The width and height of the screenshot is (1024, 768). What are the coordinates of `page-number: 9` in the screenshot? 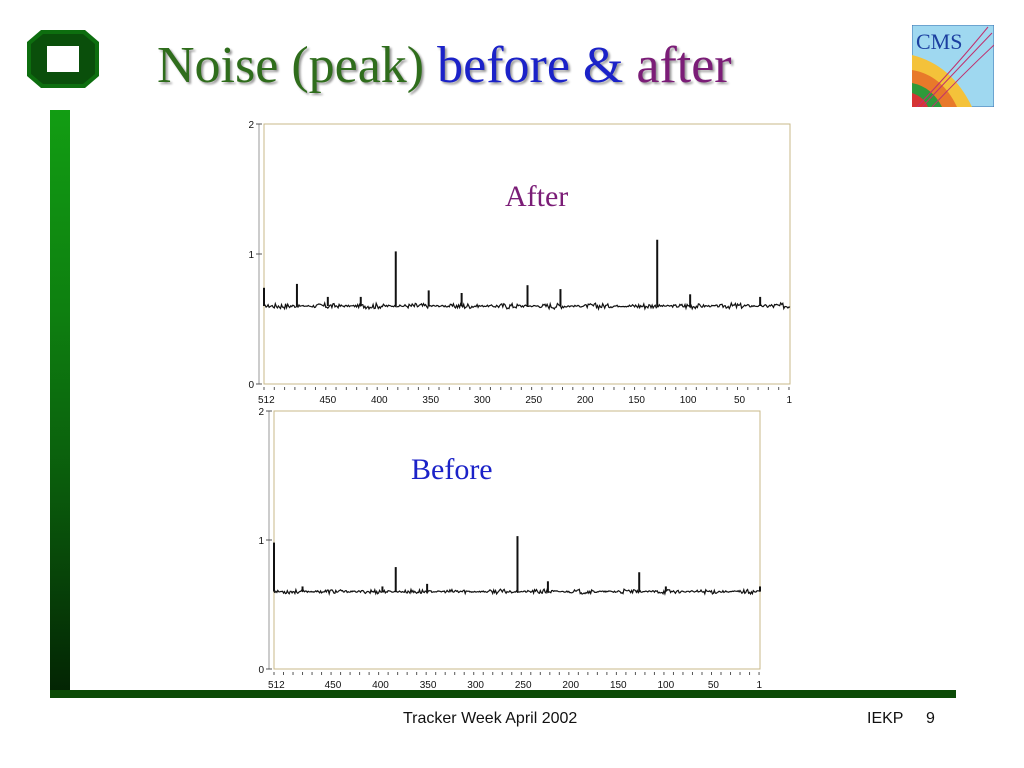 It's located at (930, 718).